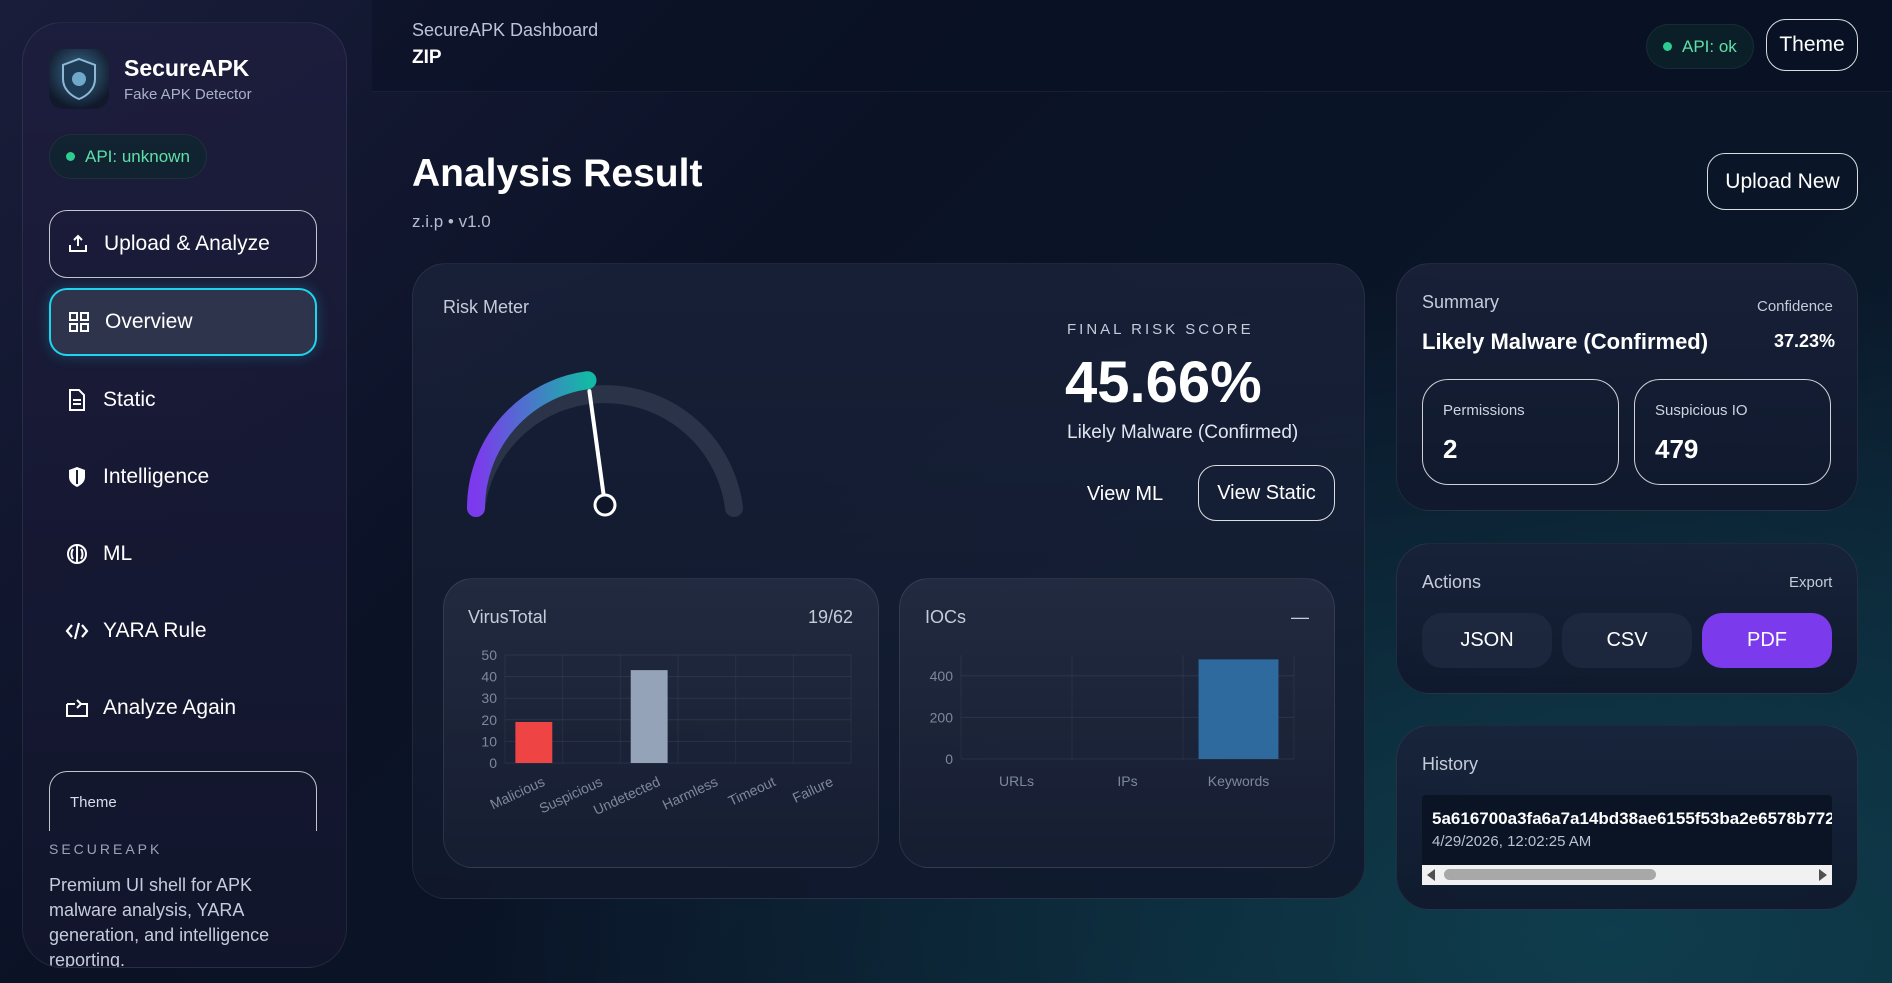 The image size is (1892, 983). What do you see at coordinates (942, 717) in the screenshot?
I see `y-tick-label: 200` at bounding box center [942, 717].